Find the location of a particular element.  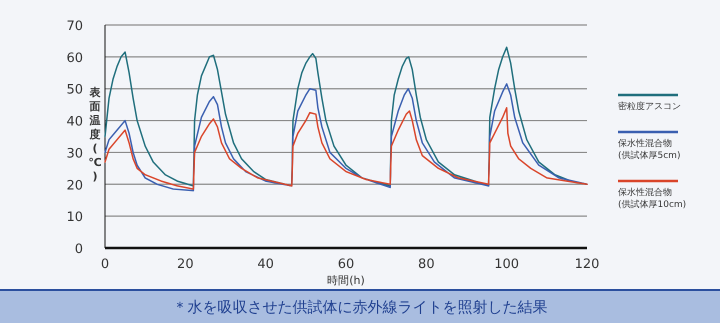

x-tick-label: 0 is located at coordinates (105, 264).